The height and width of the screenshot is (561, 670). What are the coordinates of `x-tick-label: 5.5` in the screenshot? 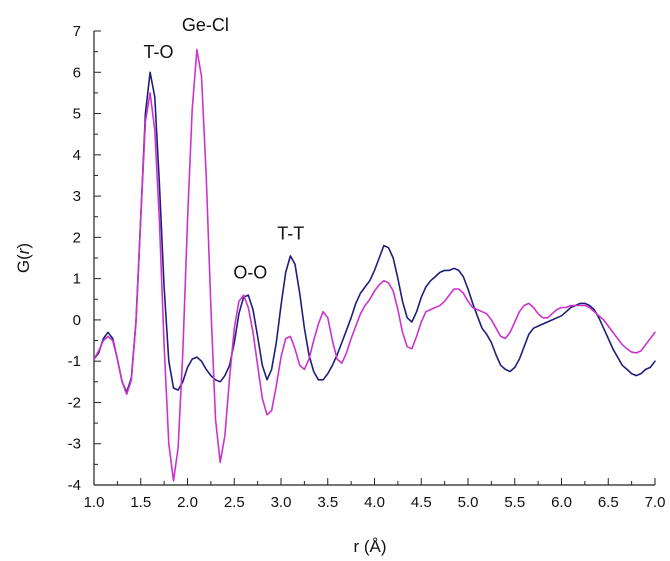 It's located at (514, 502).